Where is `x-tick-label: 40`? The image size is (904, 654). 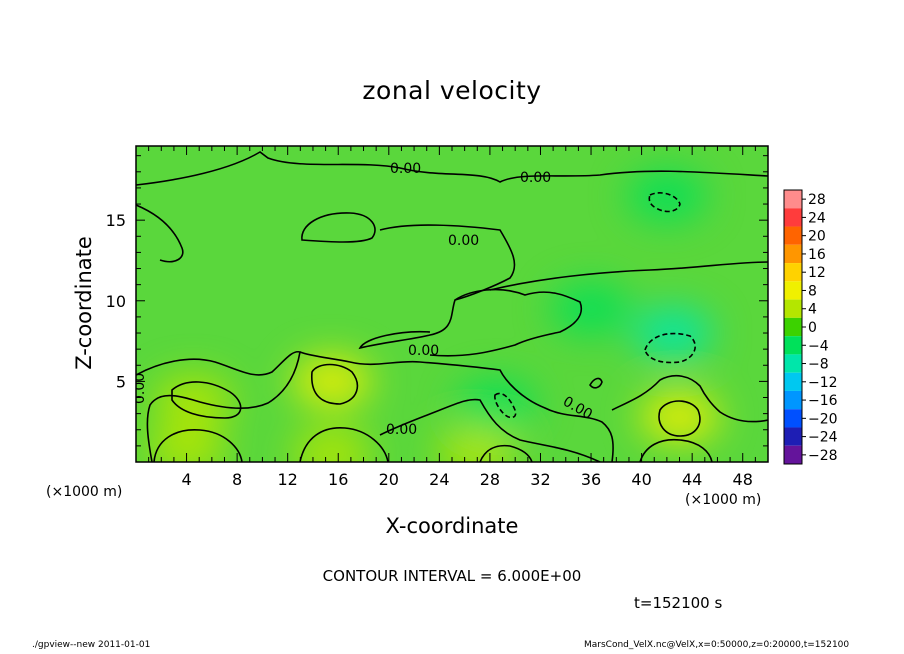
x-tick-label: 40 is located at coordinates (641, 479).